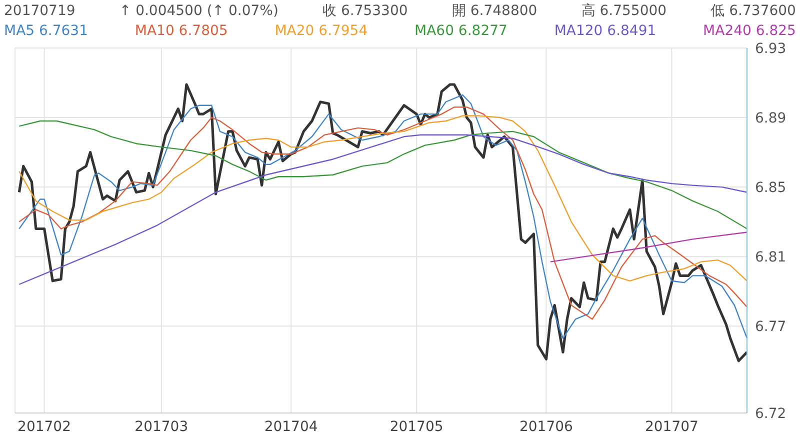 The image size is (800, 435). I want to click on text: MA120 6.8491, so click(605, 31).